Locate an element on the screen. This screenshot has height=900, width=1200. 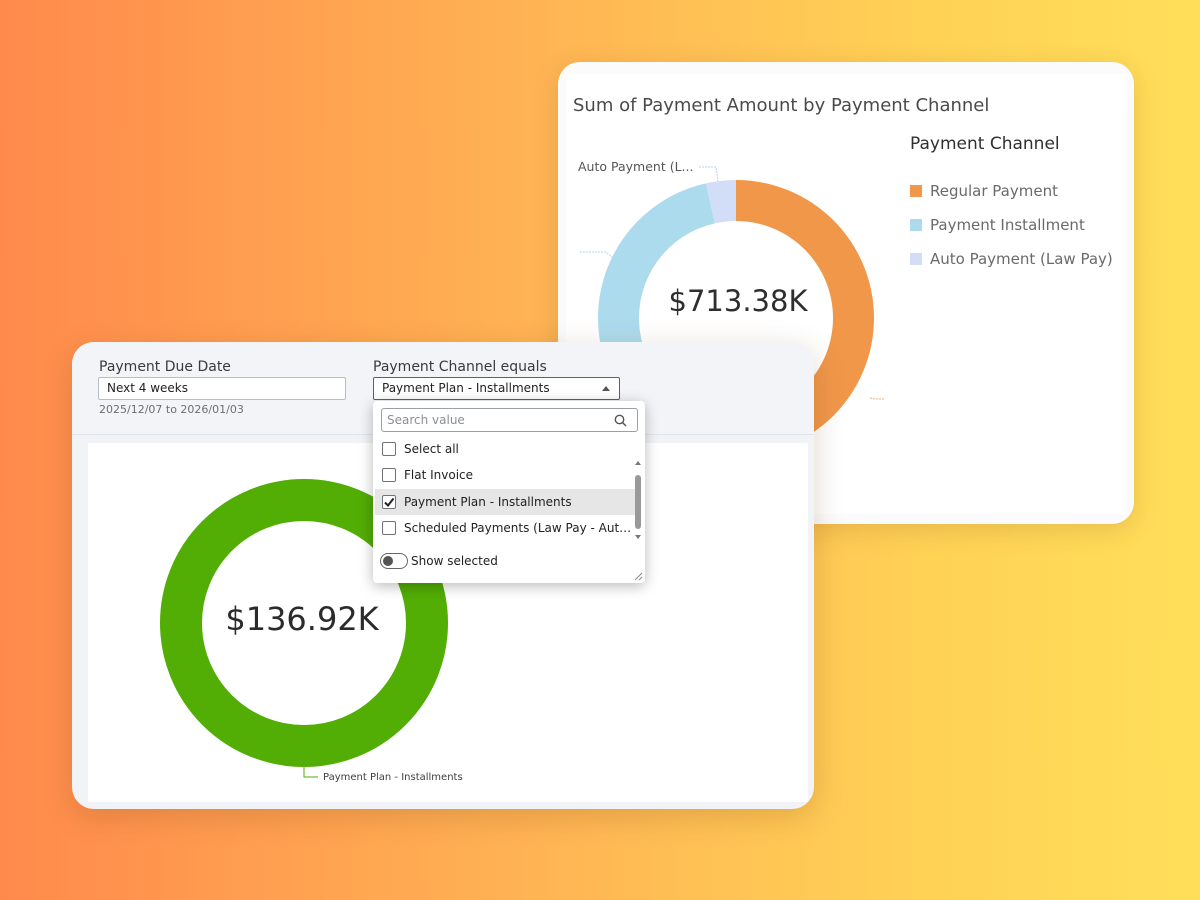
option-payment-plan-installments: Payment Plan - Installments is located at coordinates (505, 502).